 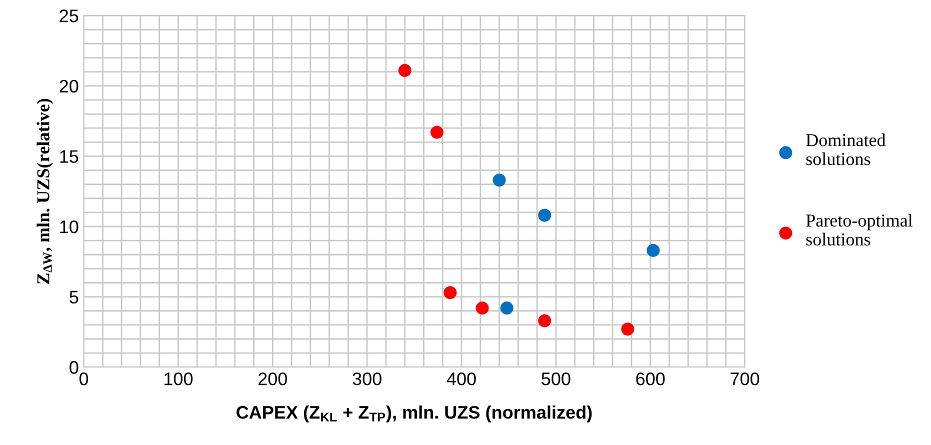 What do you see at coordinates (367, 379) in the screenshot?
I see `x-tick-label: 300` at bounding box center [367, 379].